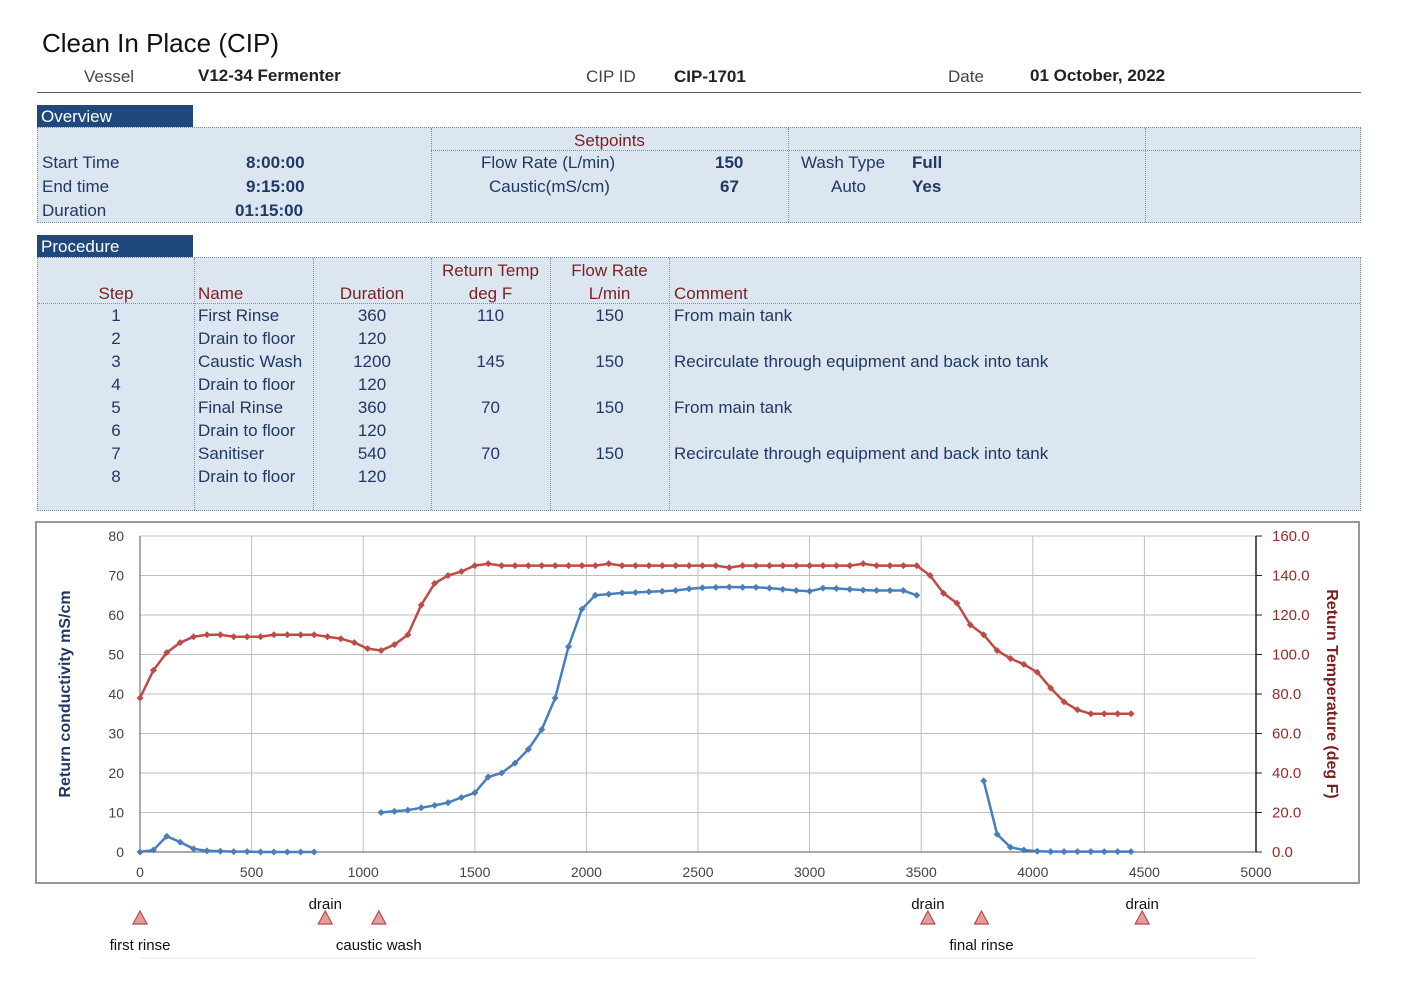 The width and height of the screenshot is (1404, 1000). I want to click on caustic-value: 67, so click(729, 186).